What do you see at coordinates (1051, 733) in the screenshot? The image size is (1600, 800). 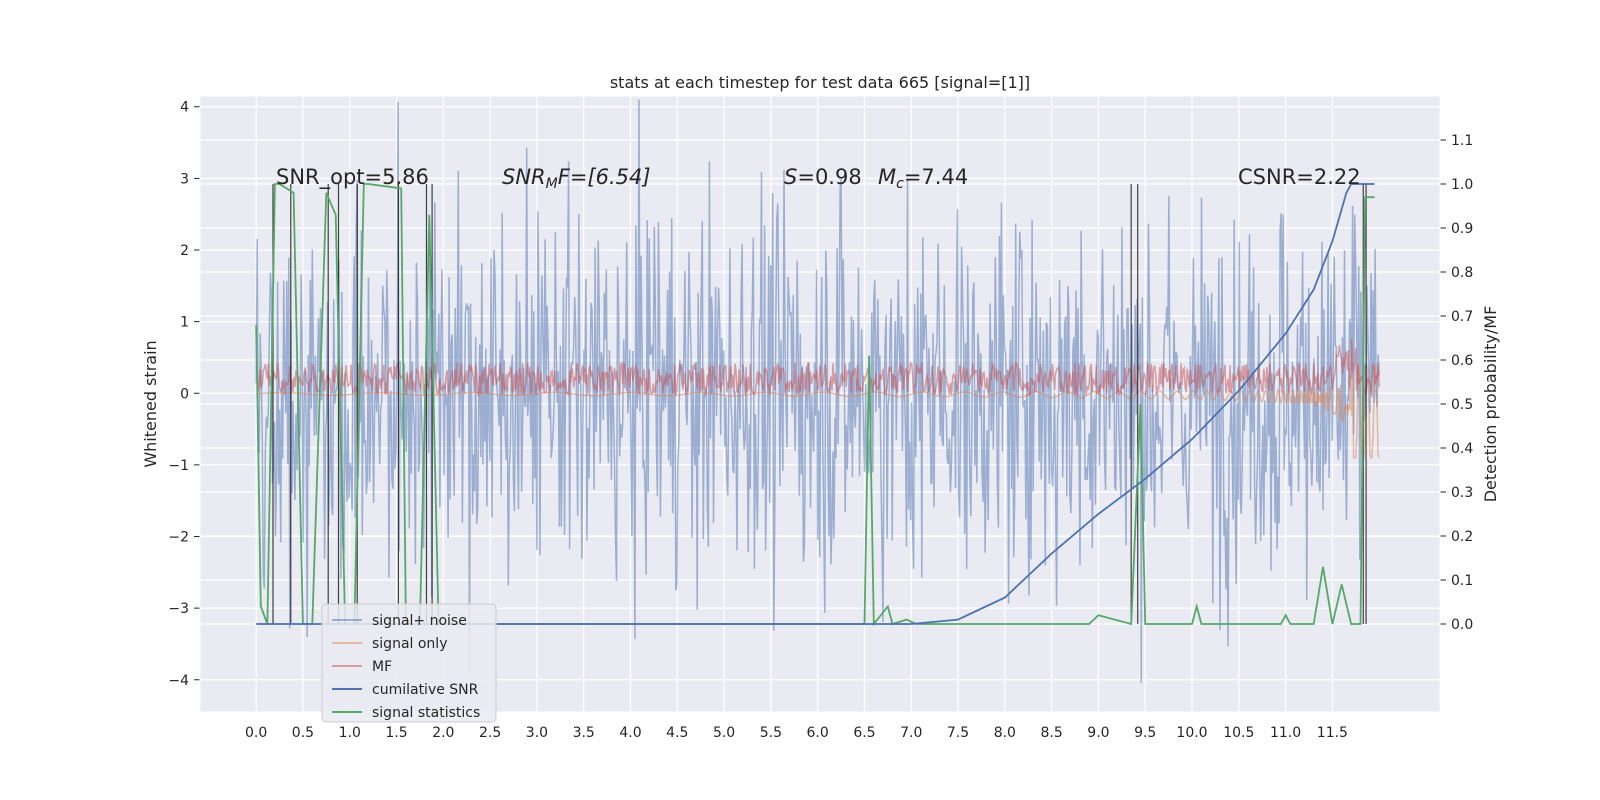 I see `x-tick-label: 8.5` at bounding box center [1051, 733].